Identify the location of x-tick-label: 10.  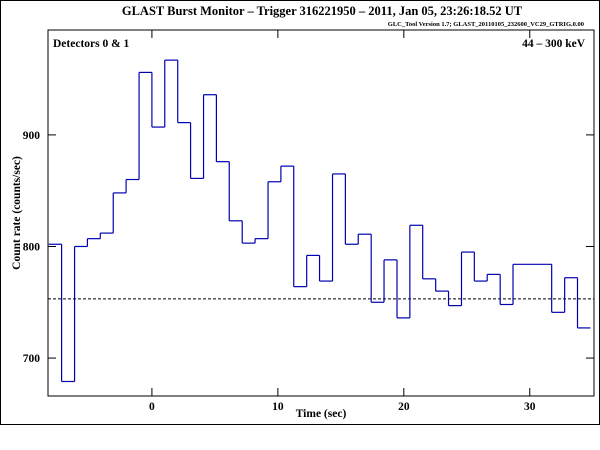
(278, 407).